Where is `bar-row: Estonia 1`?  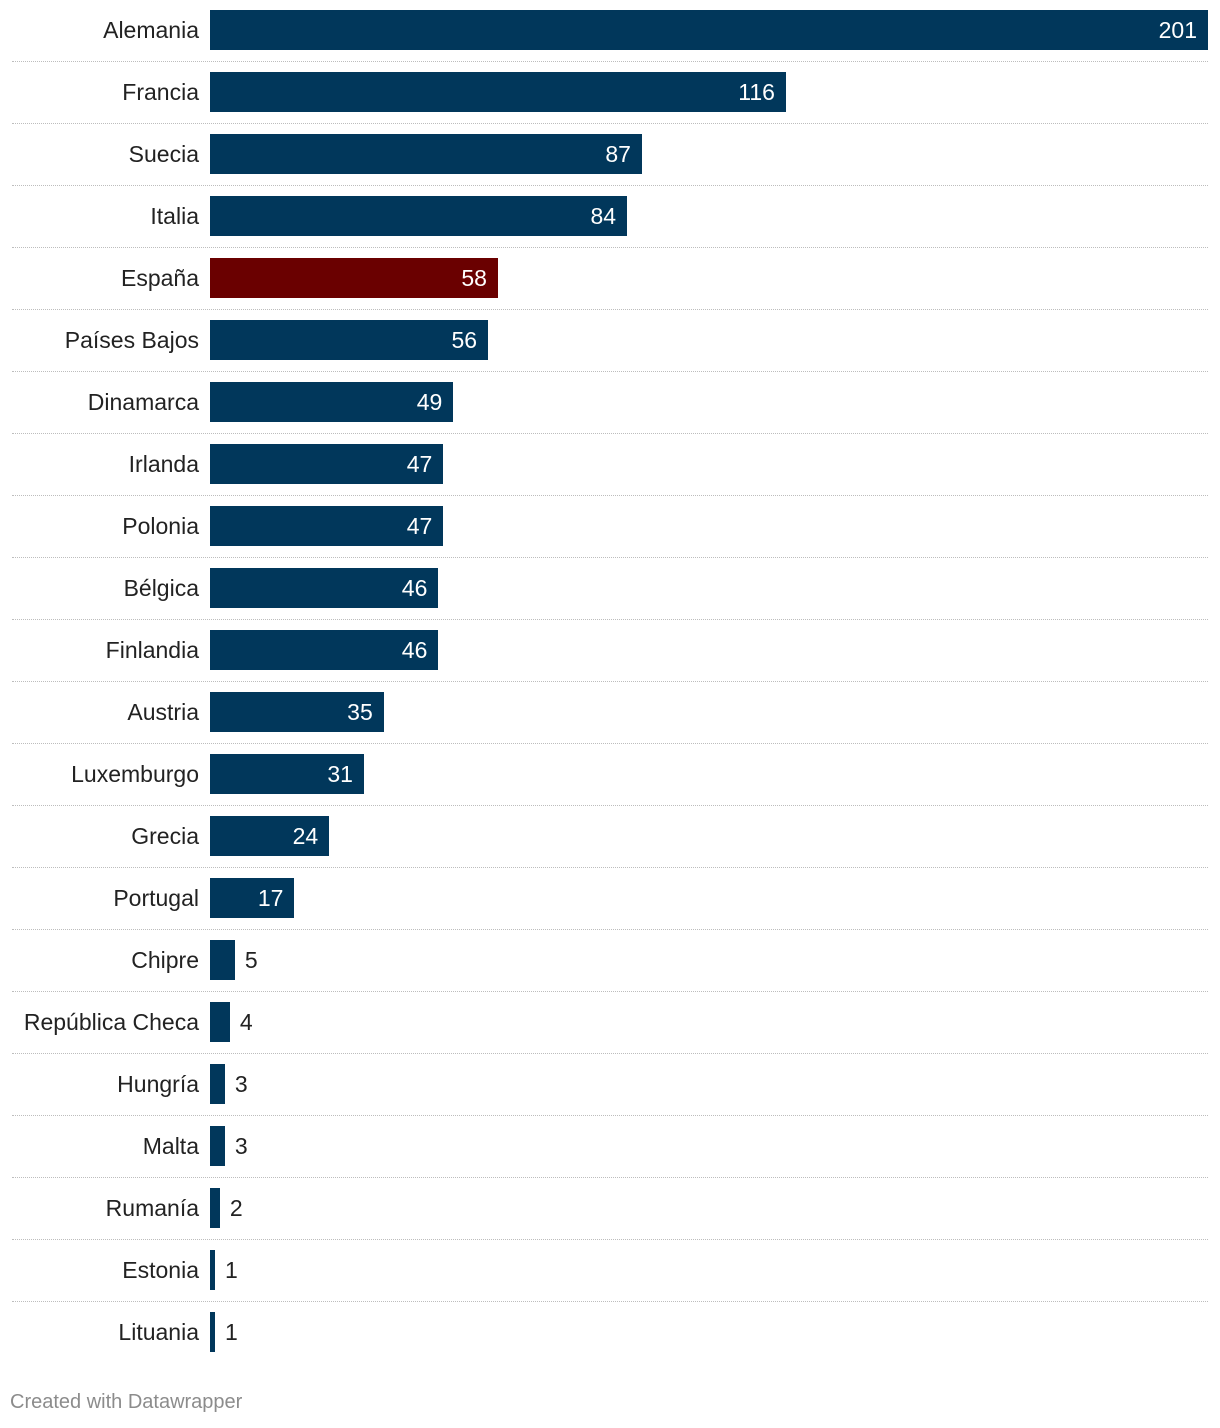
bar-row: Estonia 1 is located at coordinates (610, 1281).